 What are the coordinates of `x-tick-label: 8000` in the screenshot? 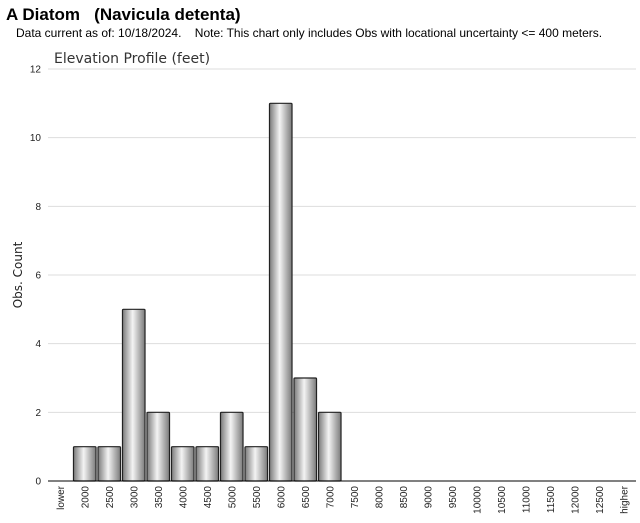 It's located at (379, 497).